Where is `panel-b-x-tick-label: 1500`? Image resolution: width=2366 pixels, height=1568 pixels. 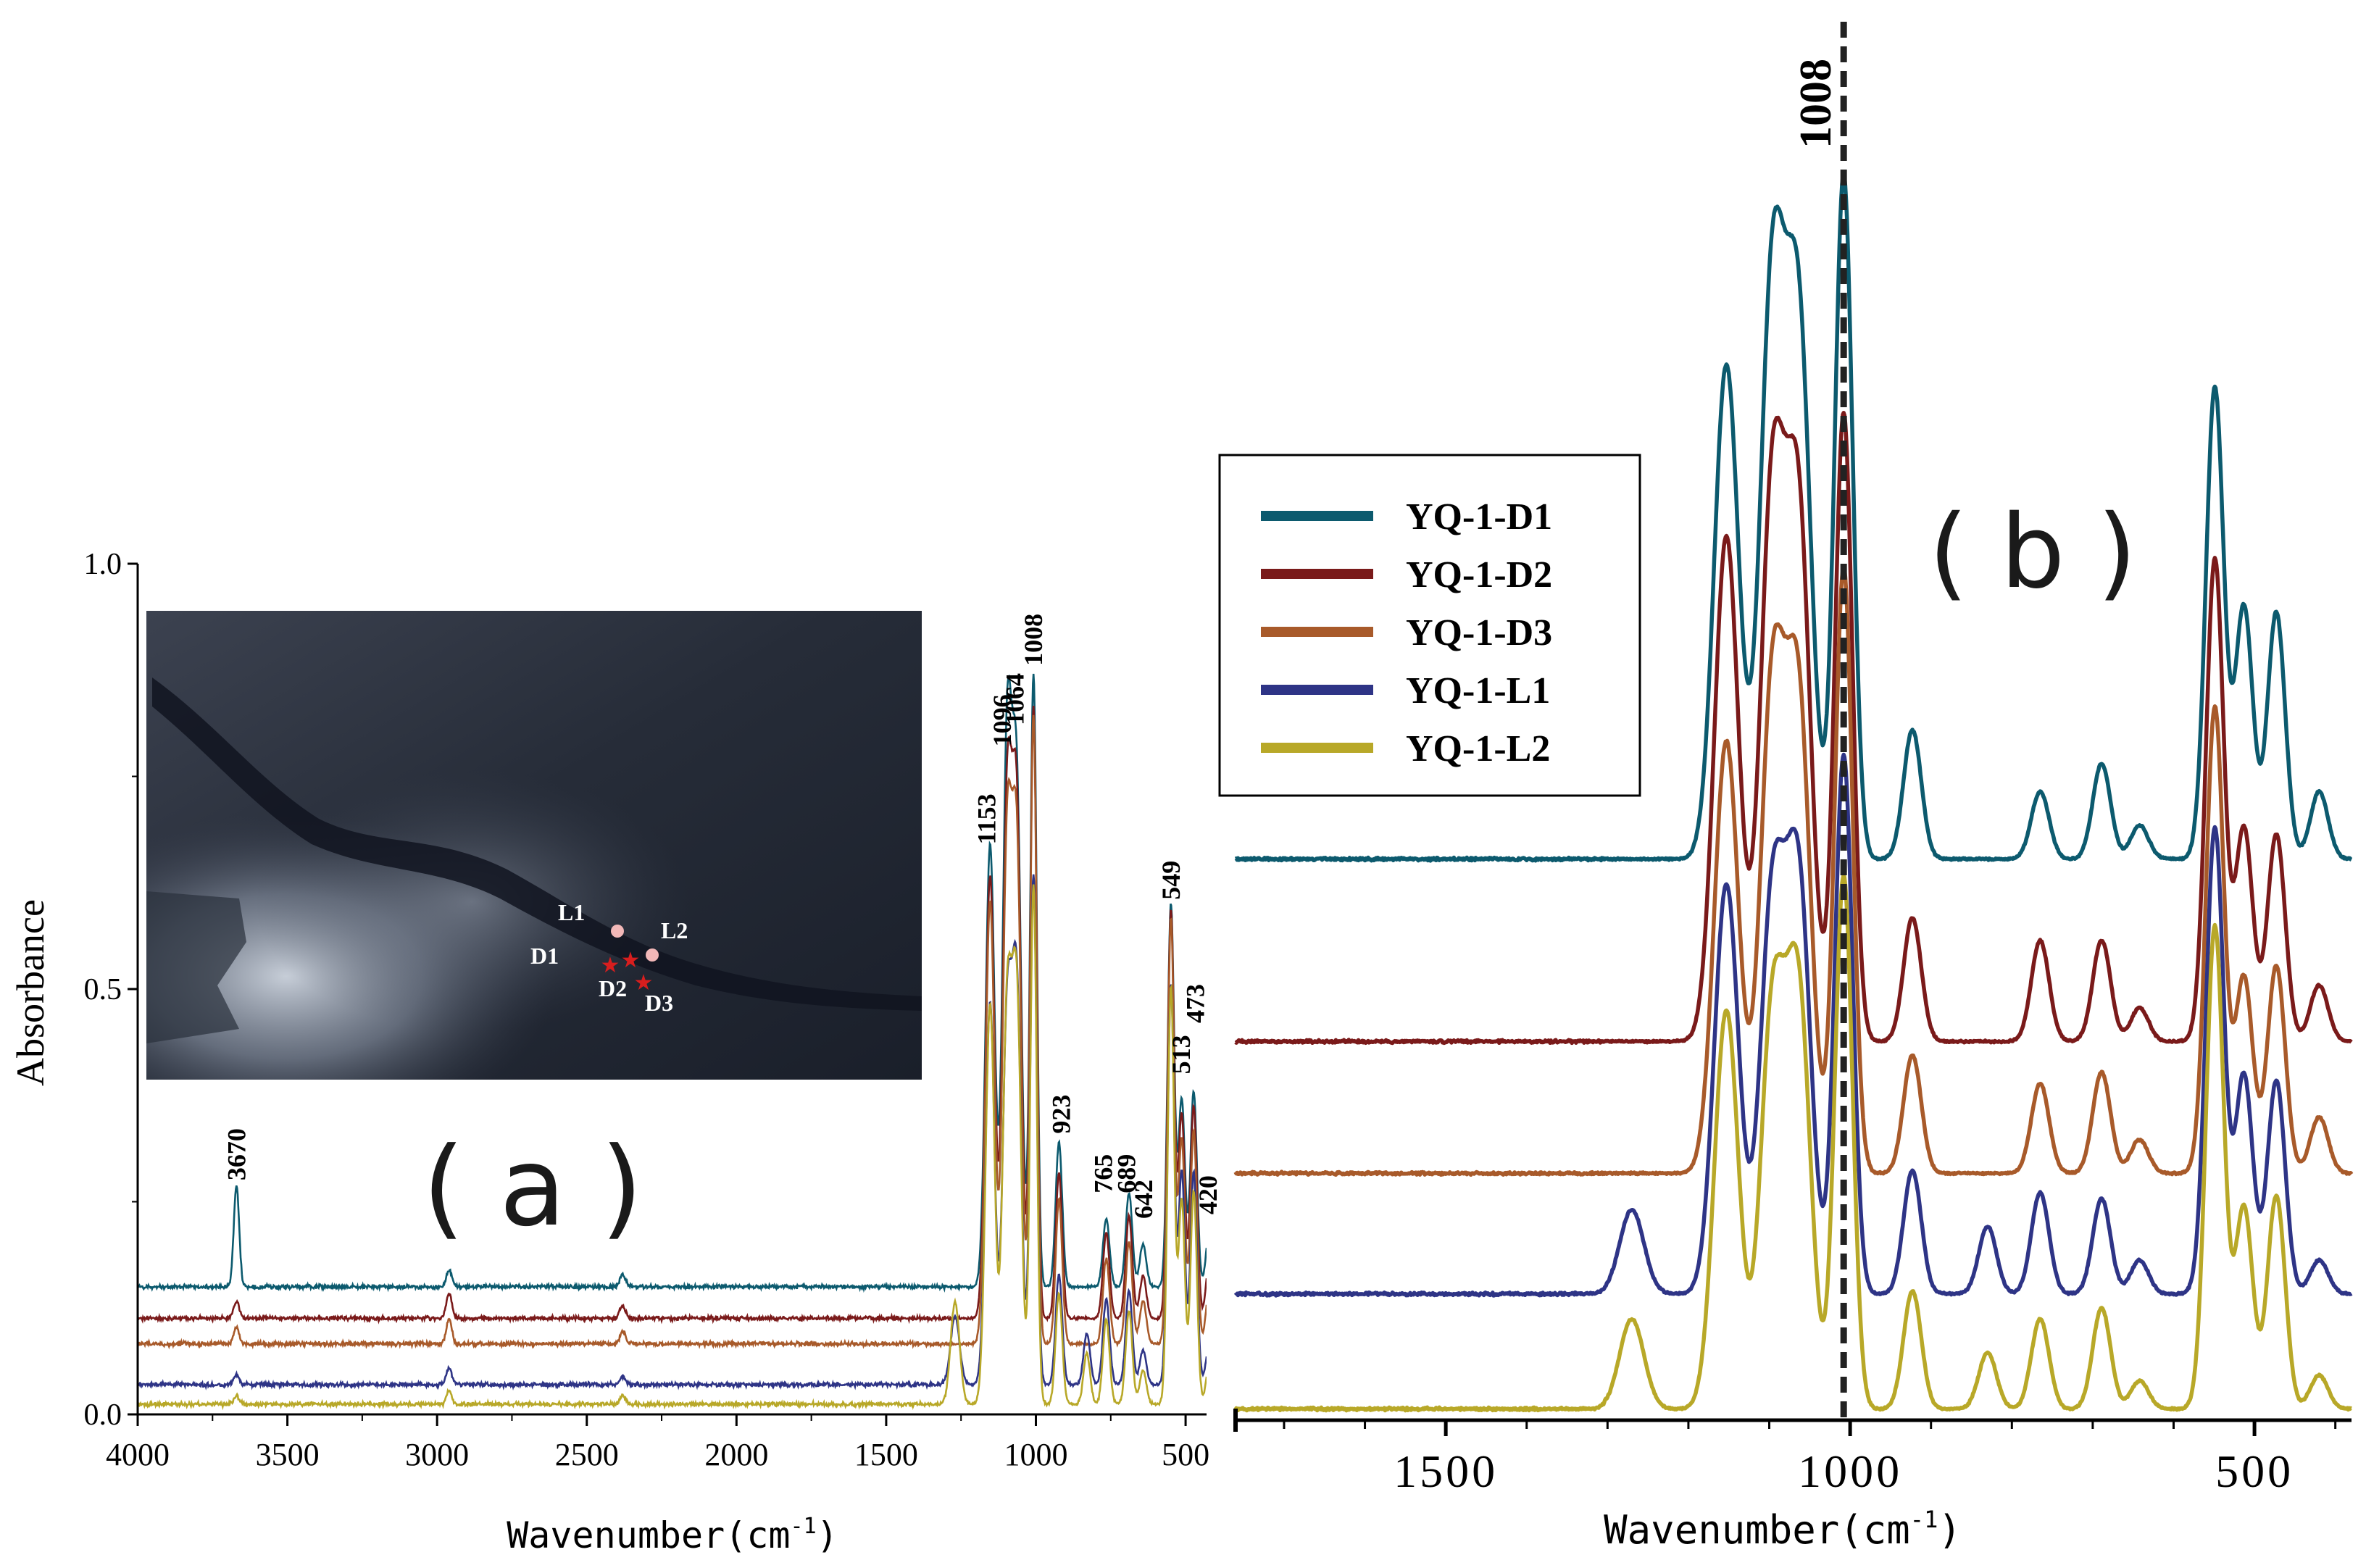
panel-b-x-tick-label: 1500 is located at coordinates (1446, 1471).